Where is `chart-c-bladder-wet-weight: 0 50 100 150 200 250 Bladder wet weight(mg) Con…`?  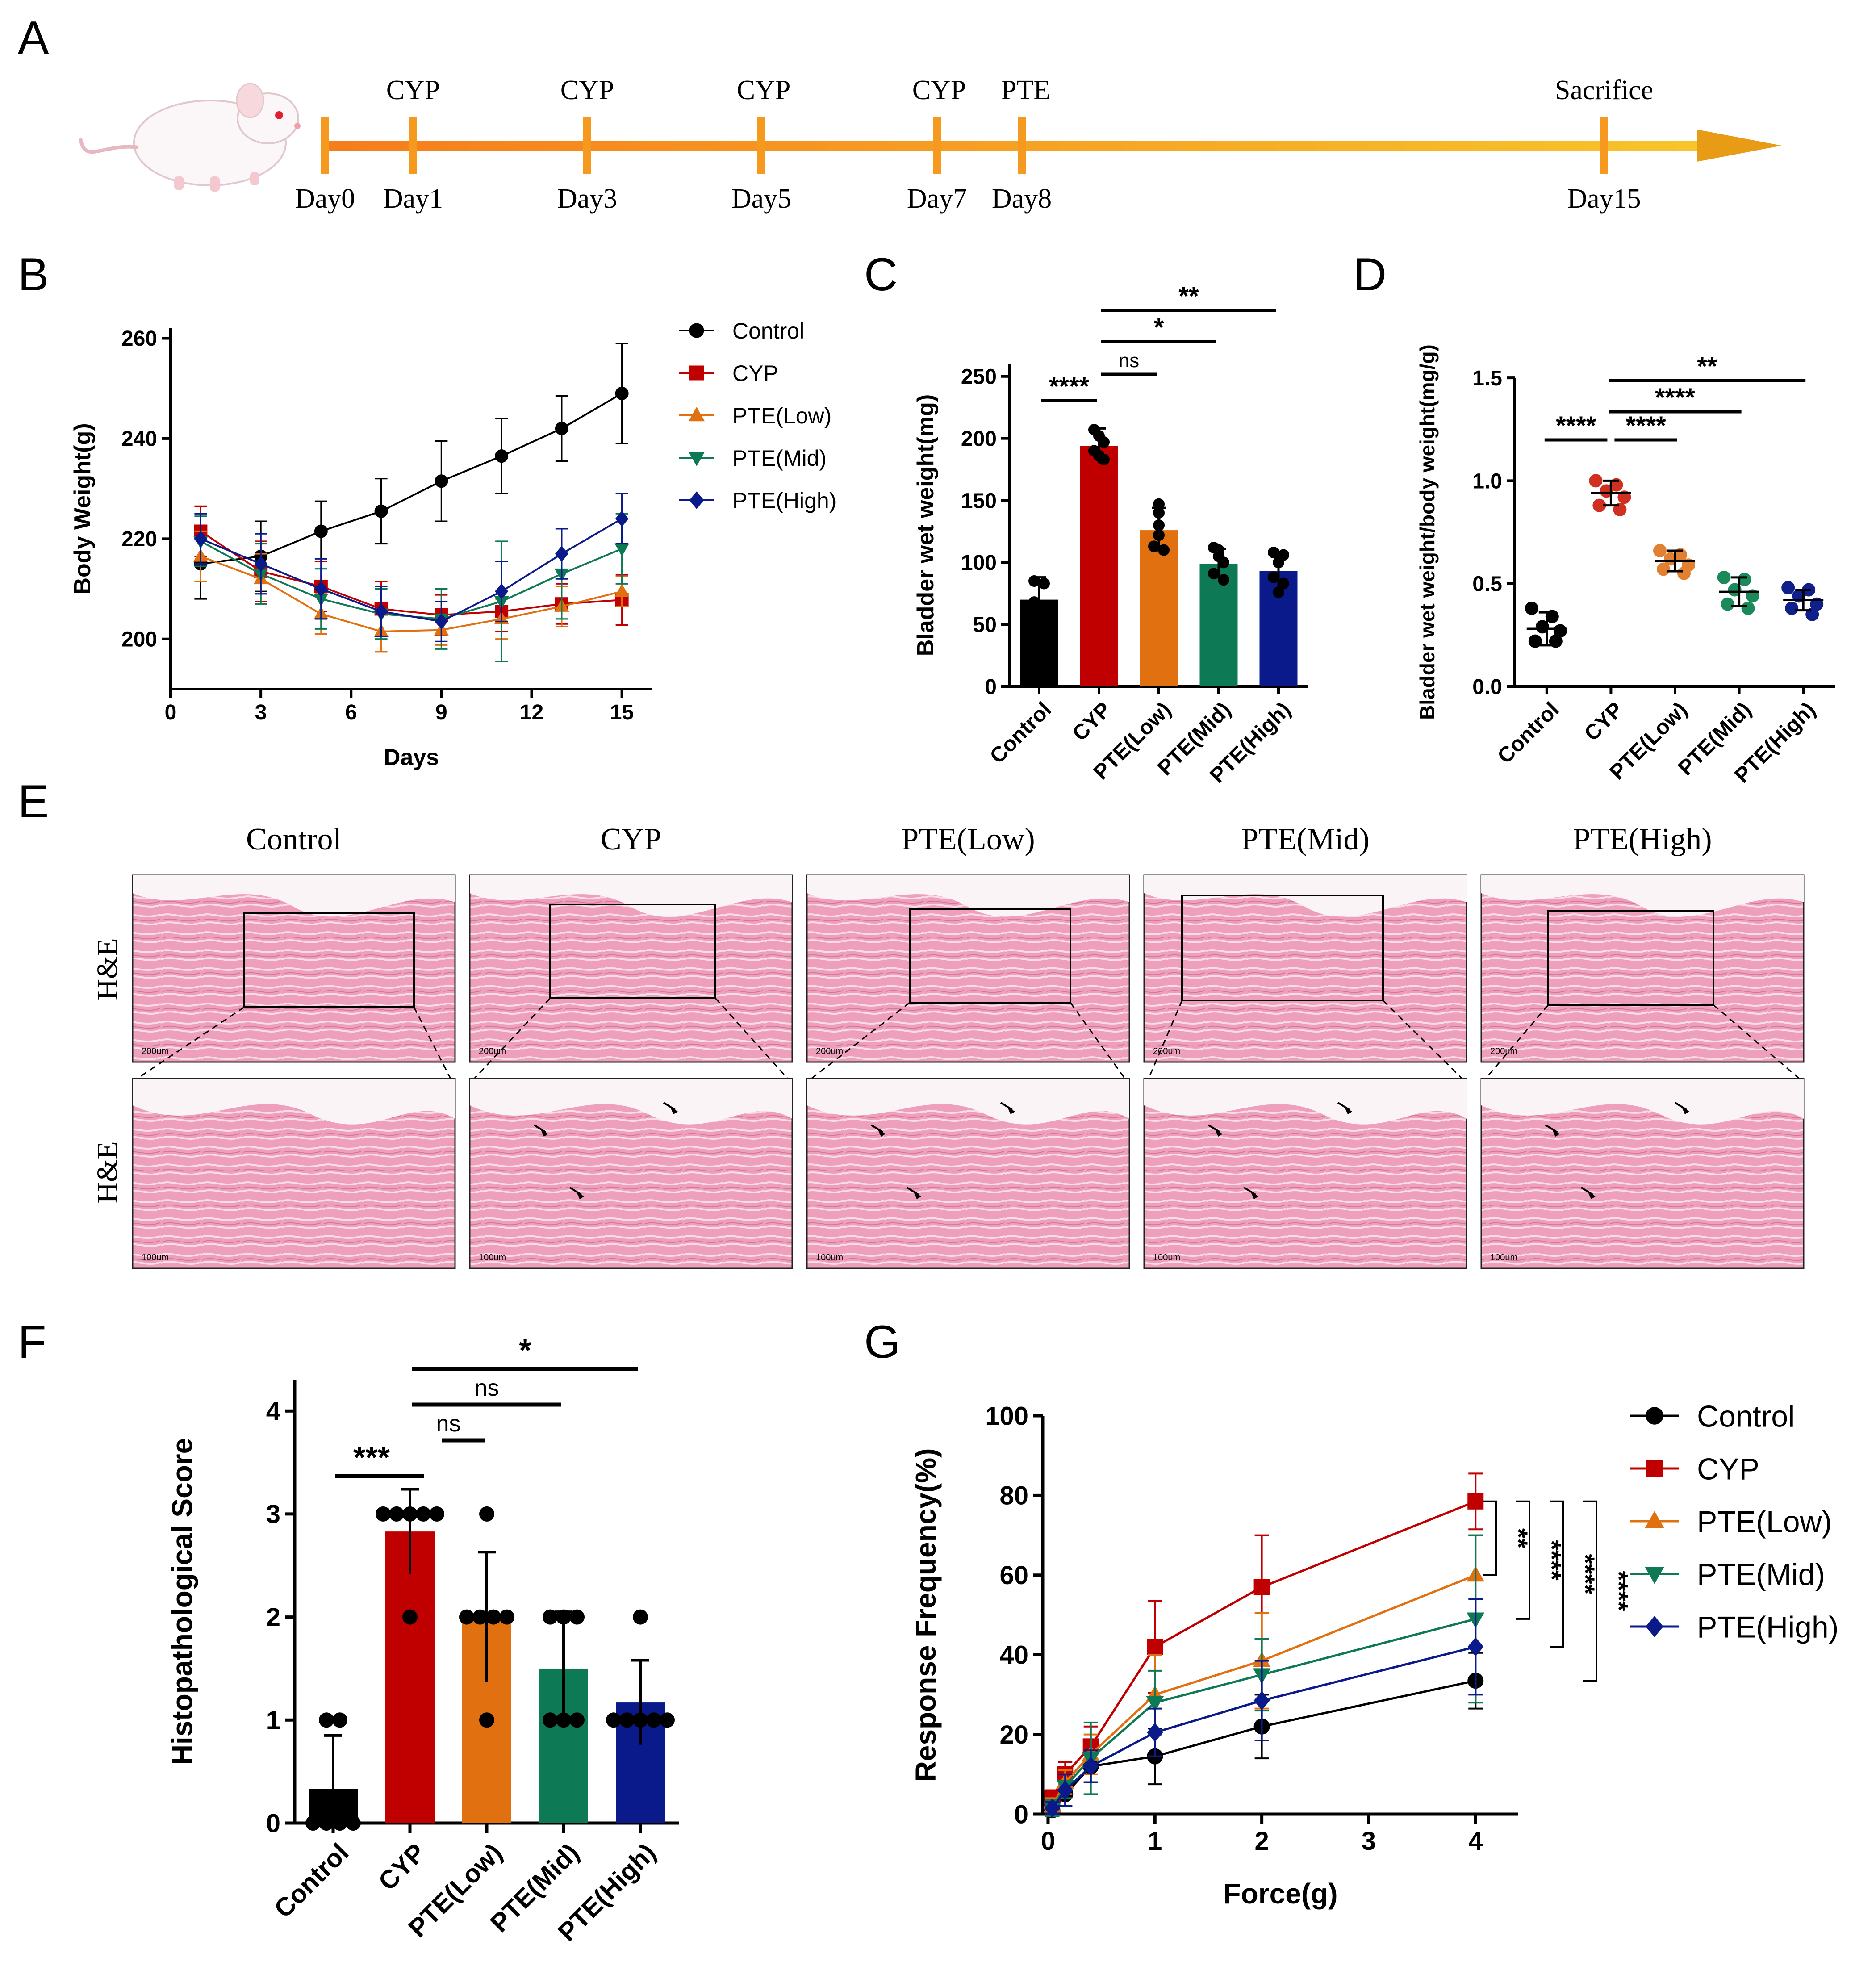
chart-c-bladder-wet-weight: 0 50 100 150 200 250 Bladder wet weight(mg) Con… is located at coordinates (1111, 535).